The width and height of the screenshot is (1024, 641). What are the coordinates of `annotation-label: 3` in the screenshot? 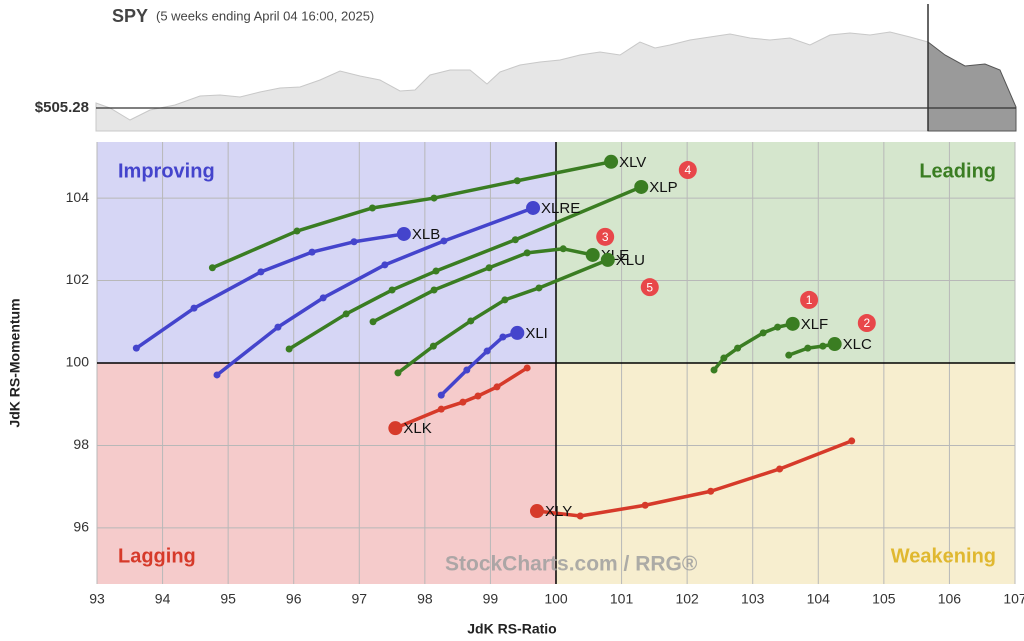 It's located at (605, 237).